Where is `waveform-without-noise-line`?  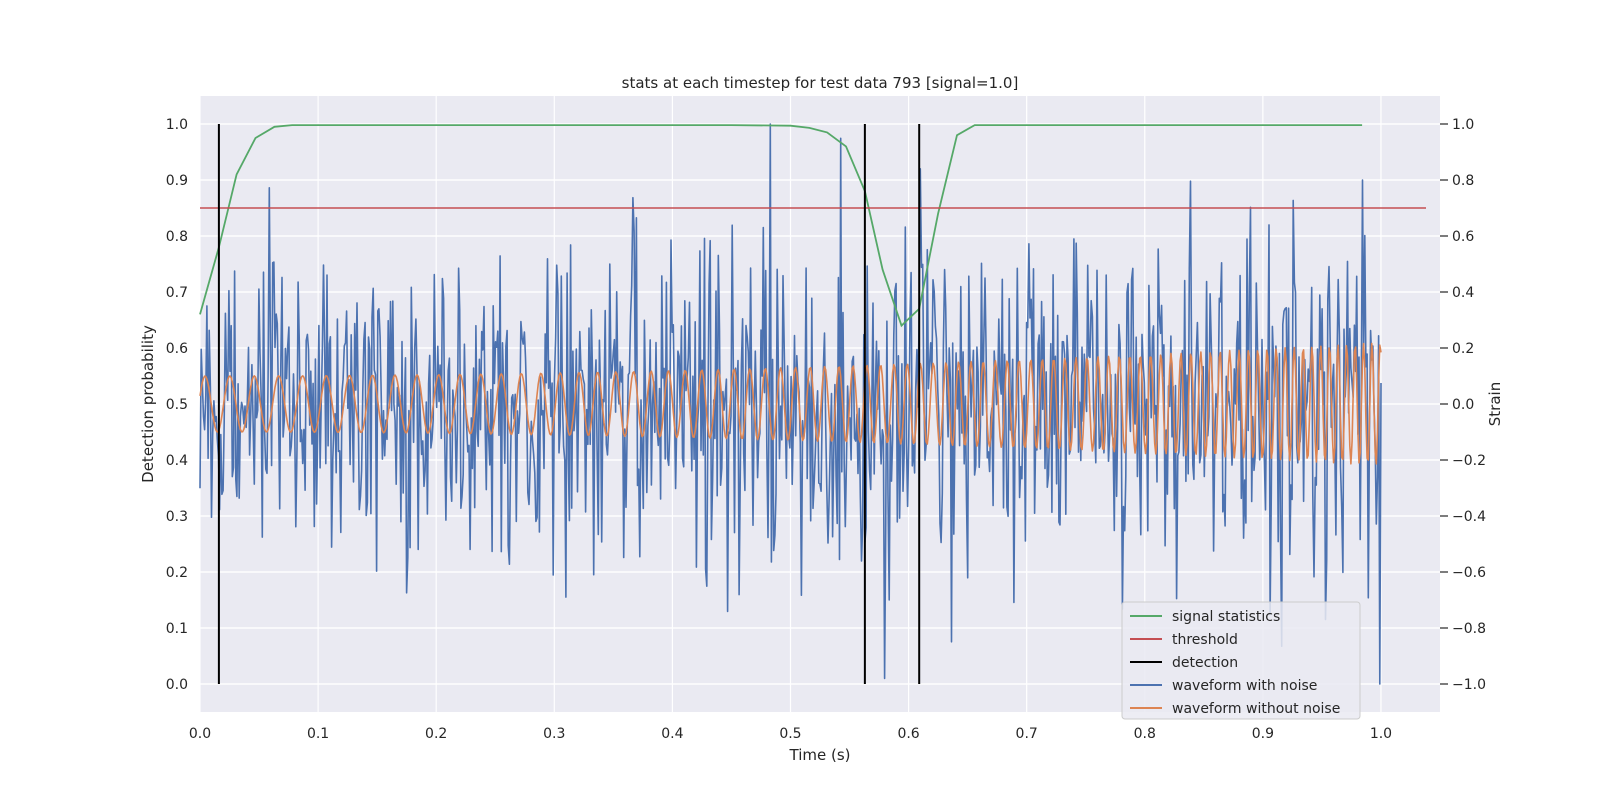 waveform-without-noise-line is located at coordinates (790, 403).